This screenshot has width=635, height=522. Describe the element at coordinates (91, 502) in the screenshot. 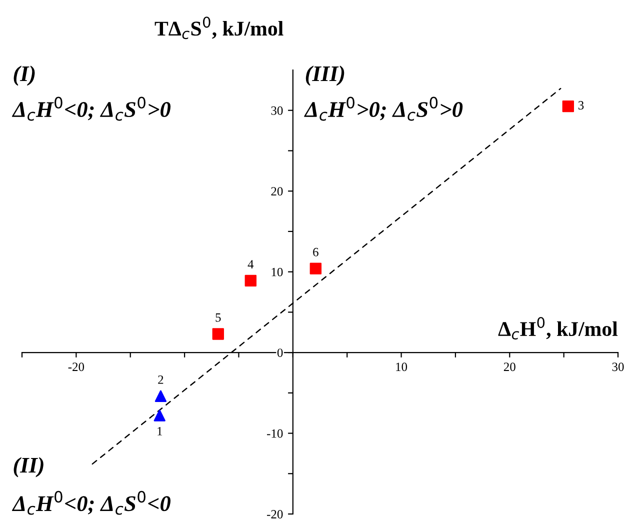

I see `text: Δ$_{c}$H$^{0}$<0; Δ$_{c}$S$^{0}$<0` at that location.